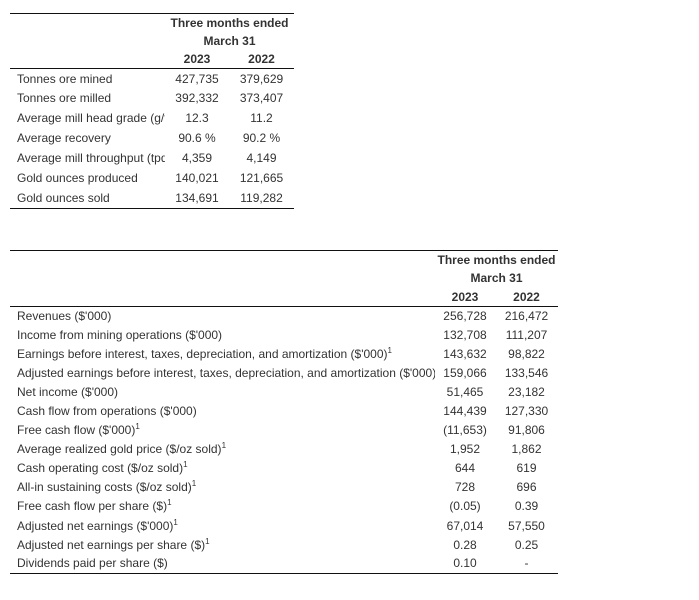 The width and height of the screenshot is (699, 600). What do you see at coordinates (465, 506) in the screenshot?
I see `value-current: (0.05)` at bounding box center [465, 506].